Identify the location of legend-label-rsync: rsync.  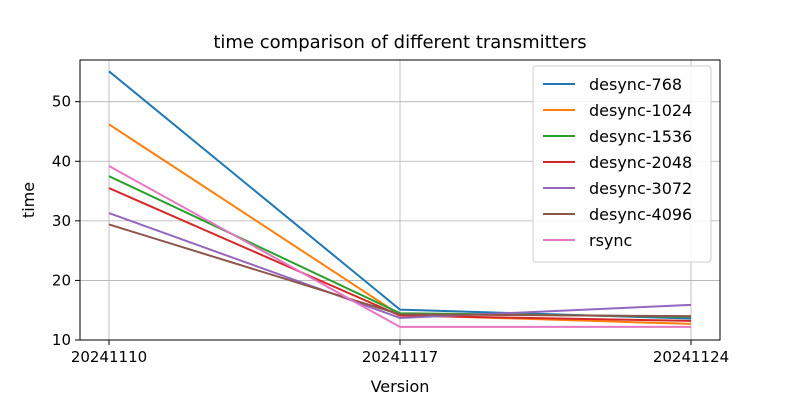
(610, 240).